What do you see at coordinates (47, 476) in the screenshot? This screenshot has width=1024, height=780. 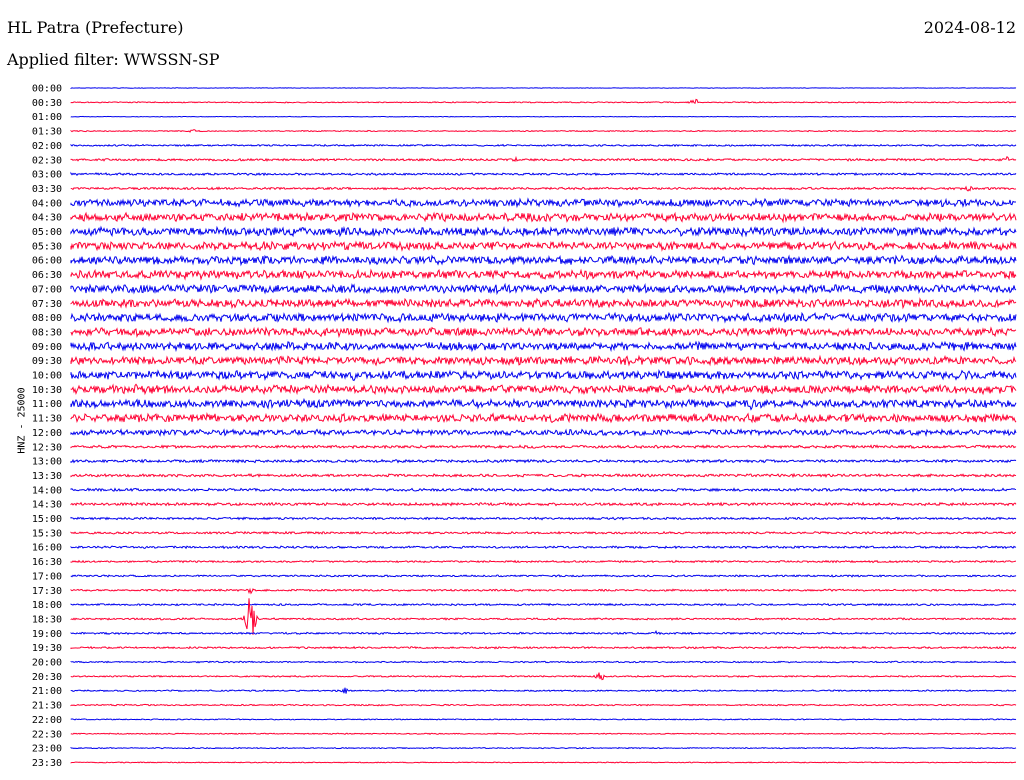 I see `row-time-label: 13:30` at bounding box center [47, 476].